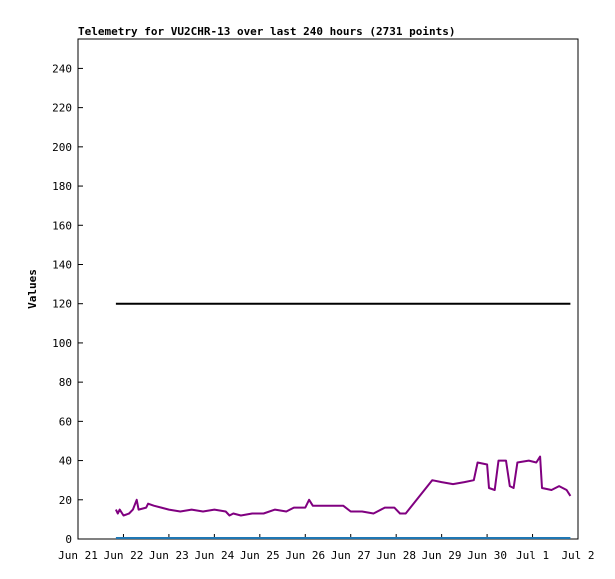  What do you see at coordinates (442, 555) in the screenshot?
I see `x-tick-label: Jun 29` at bounding box center [442, 555].